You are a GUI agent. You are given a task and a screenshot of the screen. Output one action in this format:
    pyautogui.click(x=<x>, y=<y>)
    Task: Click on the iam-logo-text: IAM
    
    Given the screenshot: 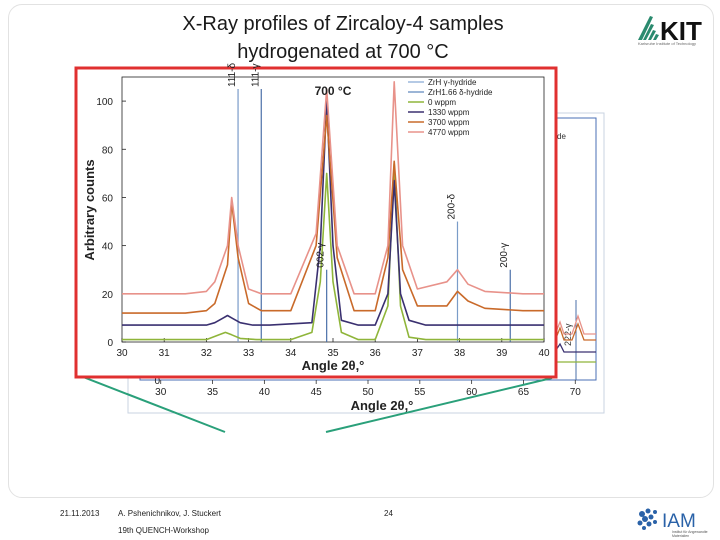 What is the action you would take?
    pyautogui.click(x=679, y=521)
    